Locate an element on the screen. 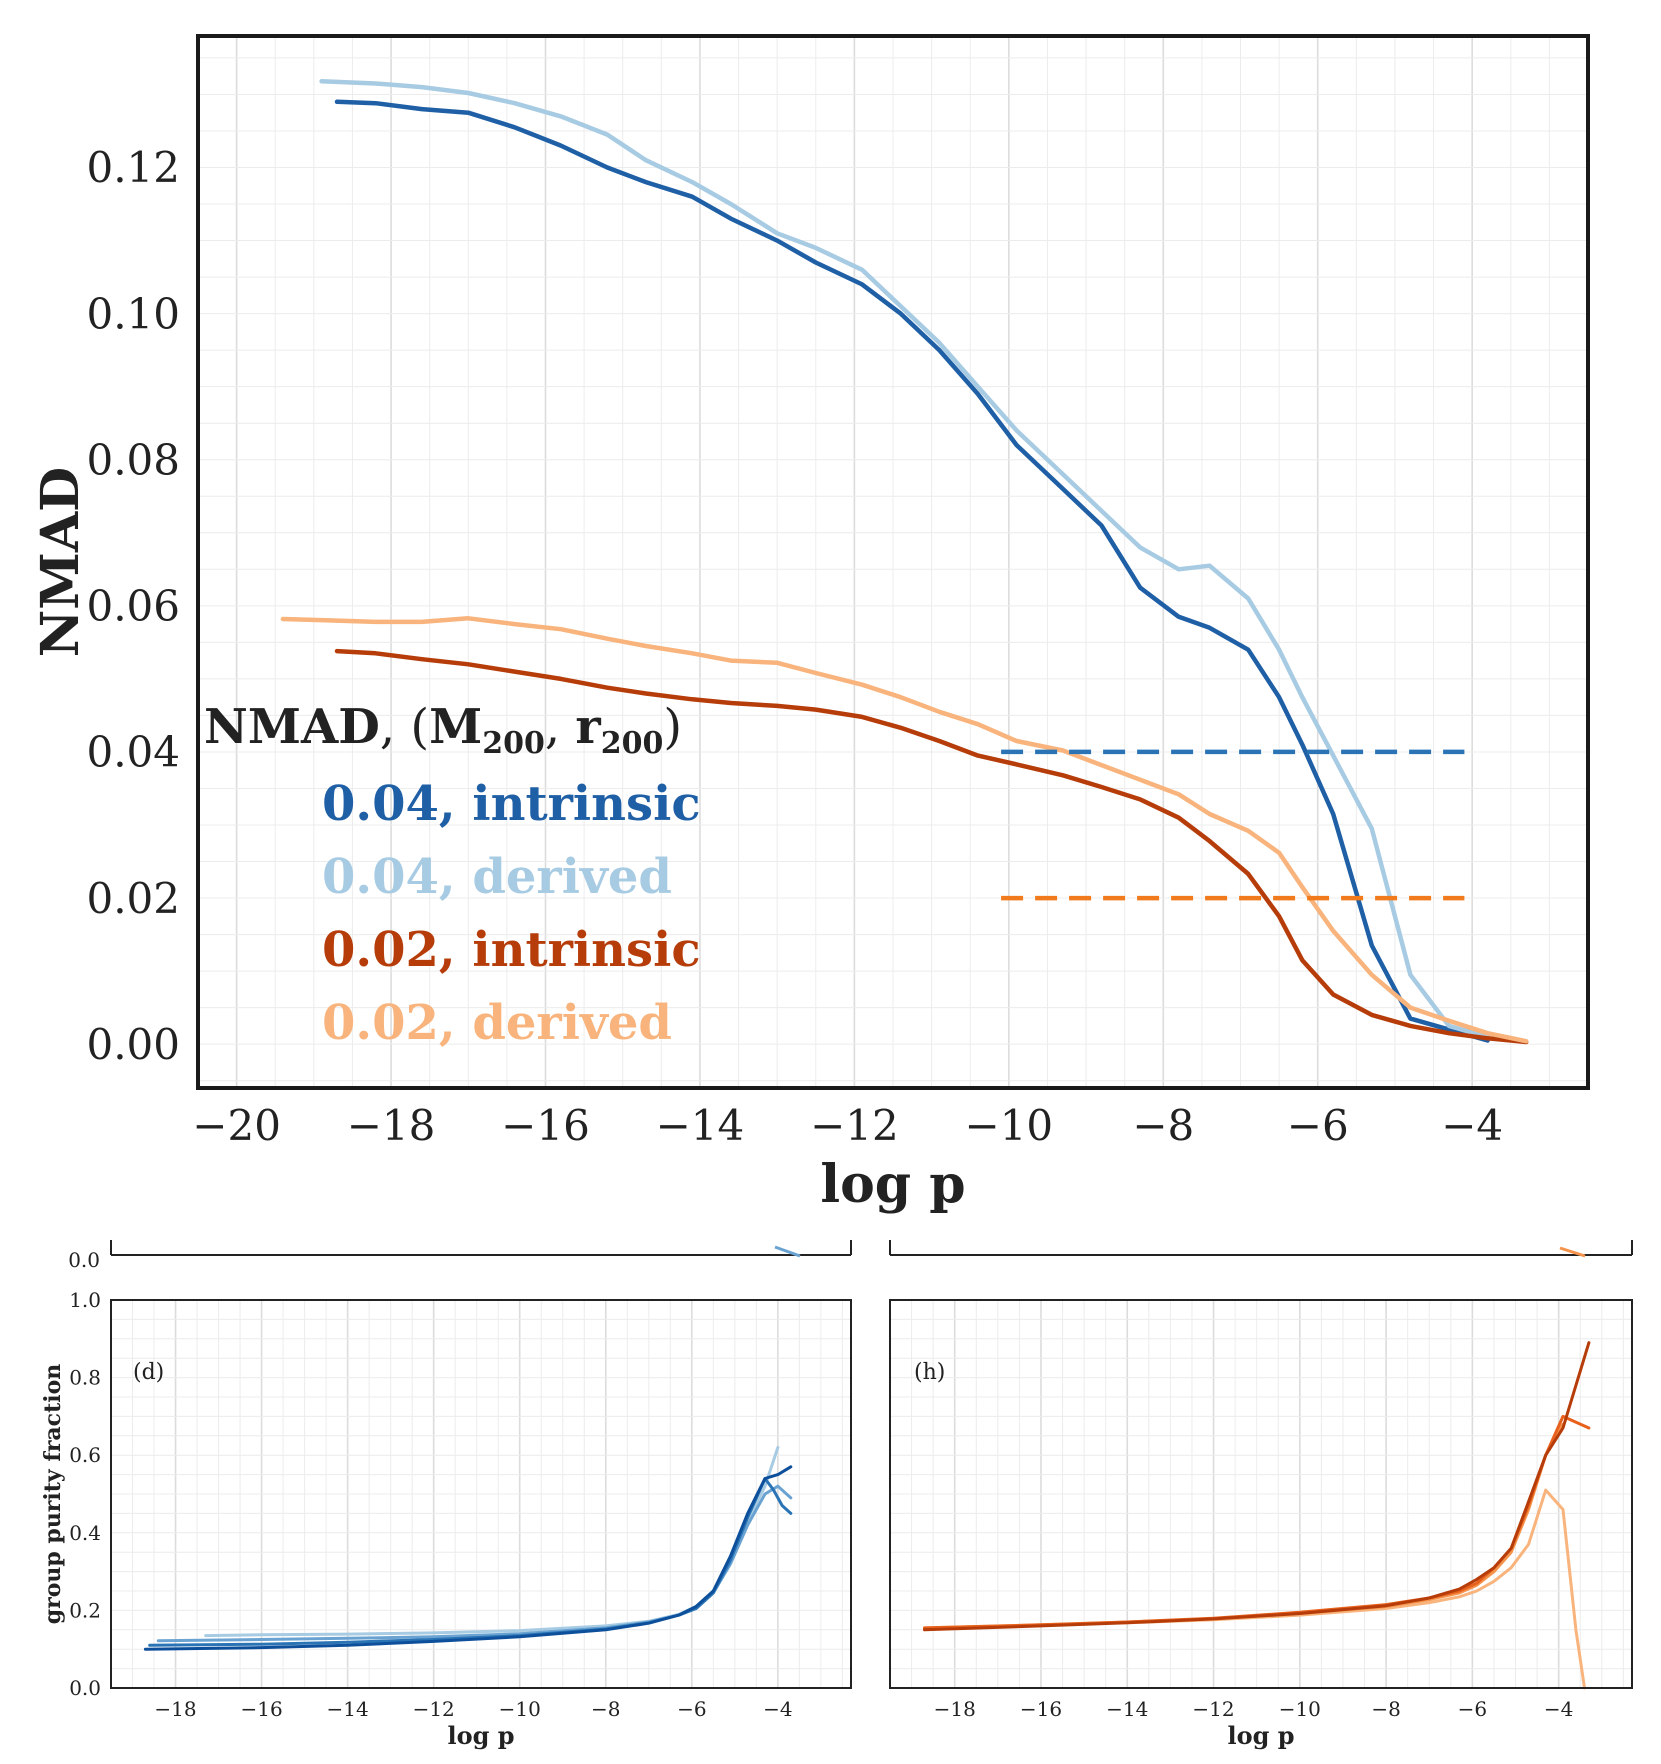  cropped-zero-label: 0.0 is located at coordinates (84, 1260).